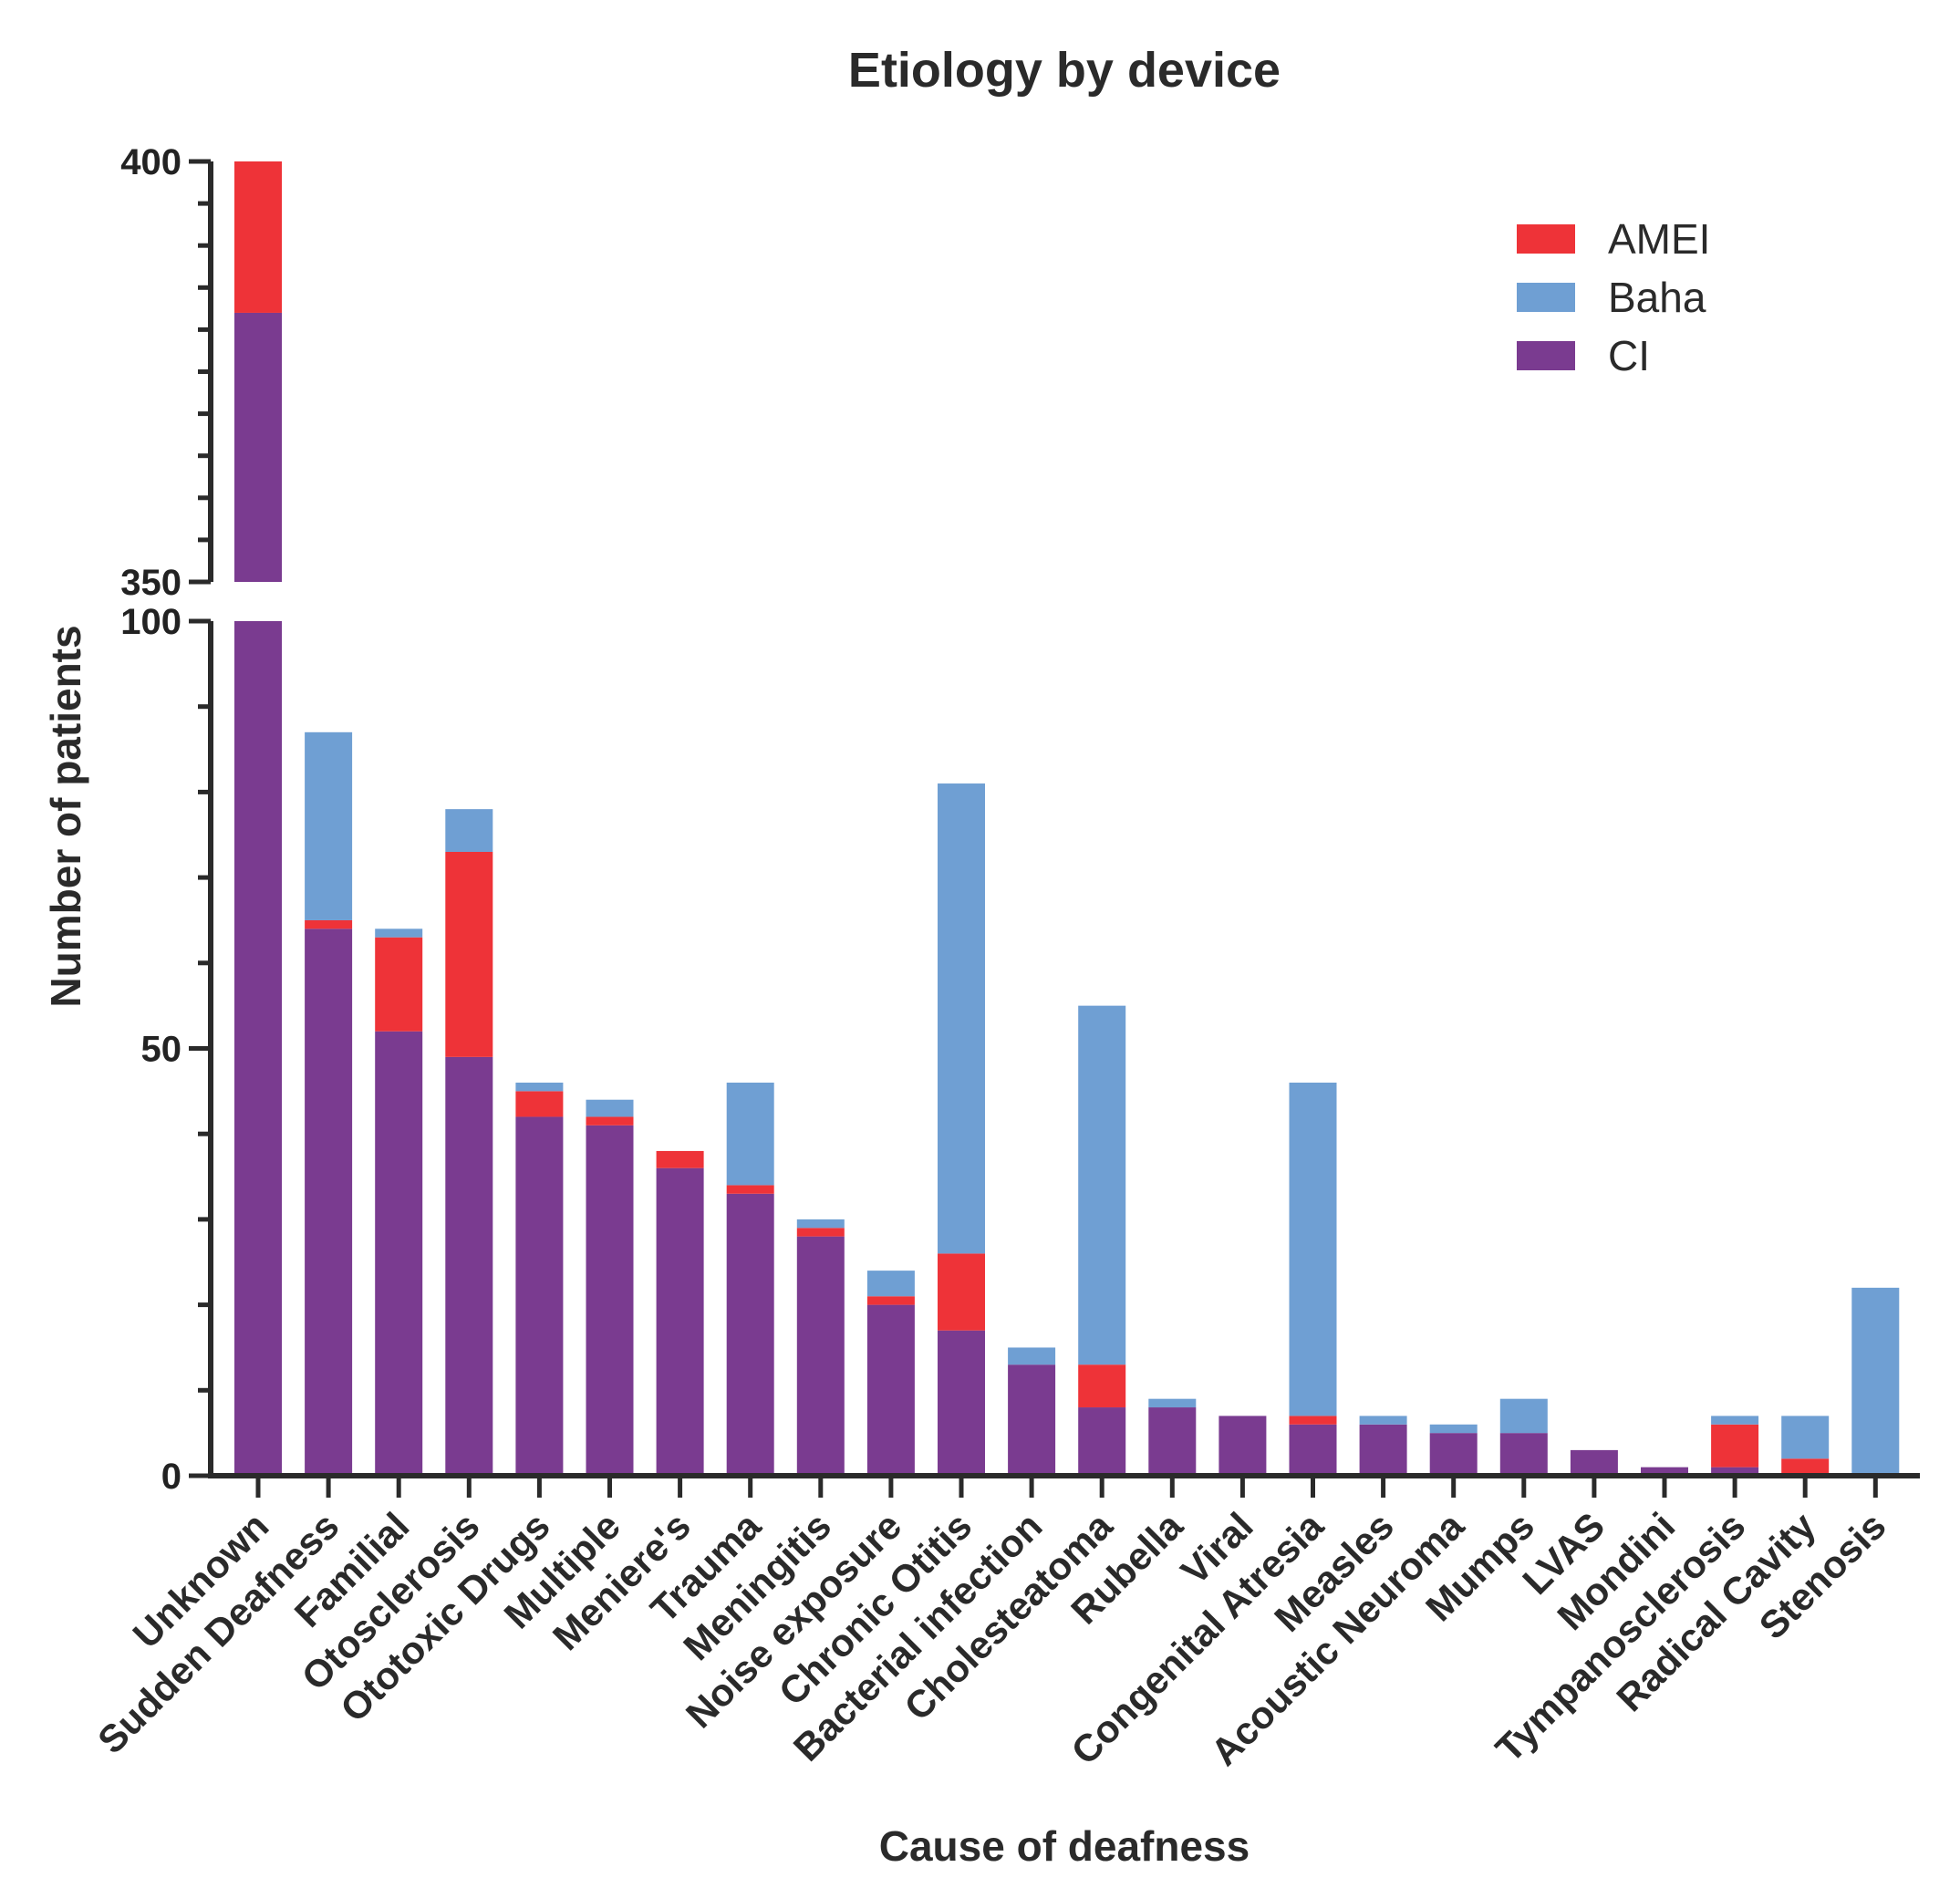 The width and height of the screenshot is (1960, 1888). Describe the element at coordinates (1173, 1403) in the screenshot. I see `bar-baha-rubella` at that location.